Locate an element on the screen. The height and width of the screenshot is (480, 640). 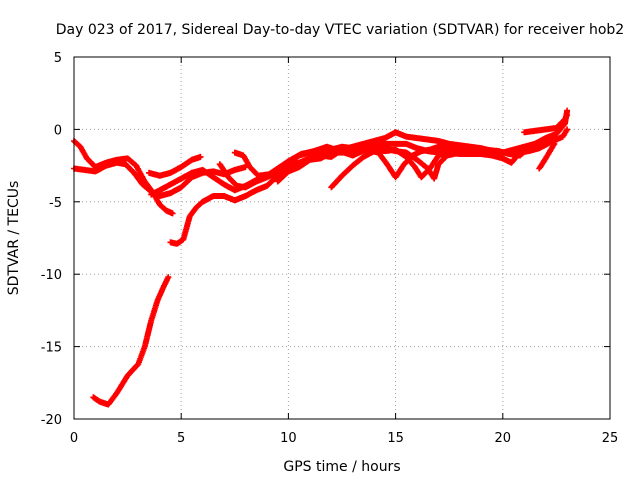
x-tick-label: 10 is located at coordinates (288, 438).